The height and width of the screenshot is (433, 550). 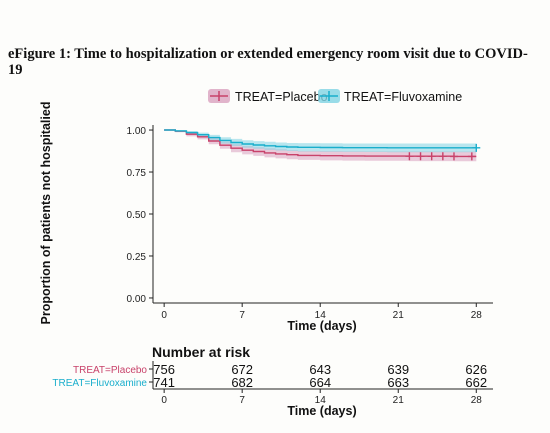 I want to click on risk-count: 756, so click(x=164, y=369).